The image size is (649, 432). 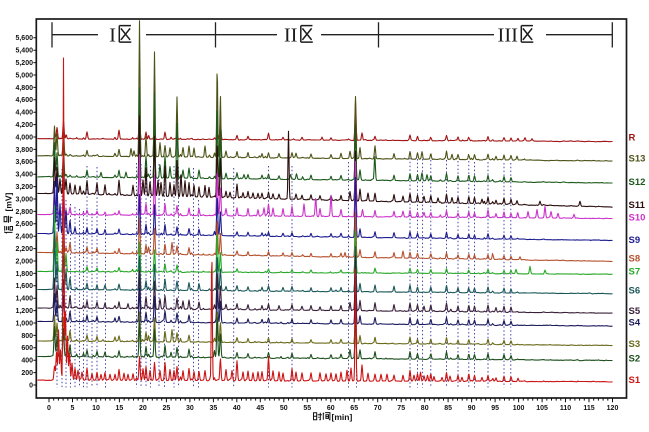 What do you see at coordinates (635, 259) in the screenshot?
I see `svg-text: S8` at bounding box center [635, 259].